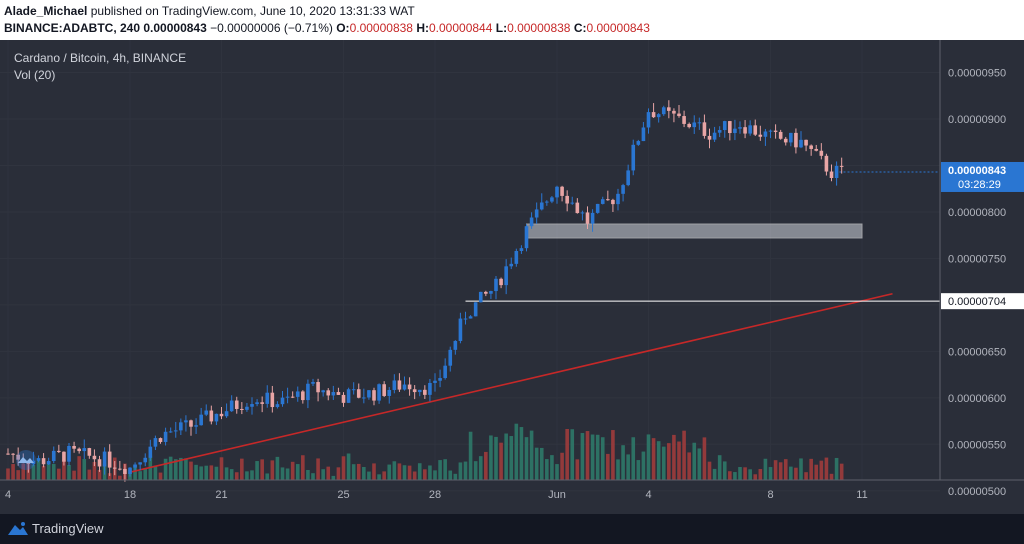 The width and height of the screenshot is (1024, 544). Describe the element at coordinates (512, 490) in the screenshot. I see `time-axis: 4 18 21 25 28 Jun 4 8 11` at that location.